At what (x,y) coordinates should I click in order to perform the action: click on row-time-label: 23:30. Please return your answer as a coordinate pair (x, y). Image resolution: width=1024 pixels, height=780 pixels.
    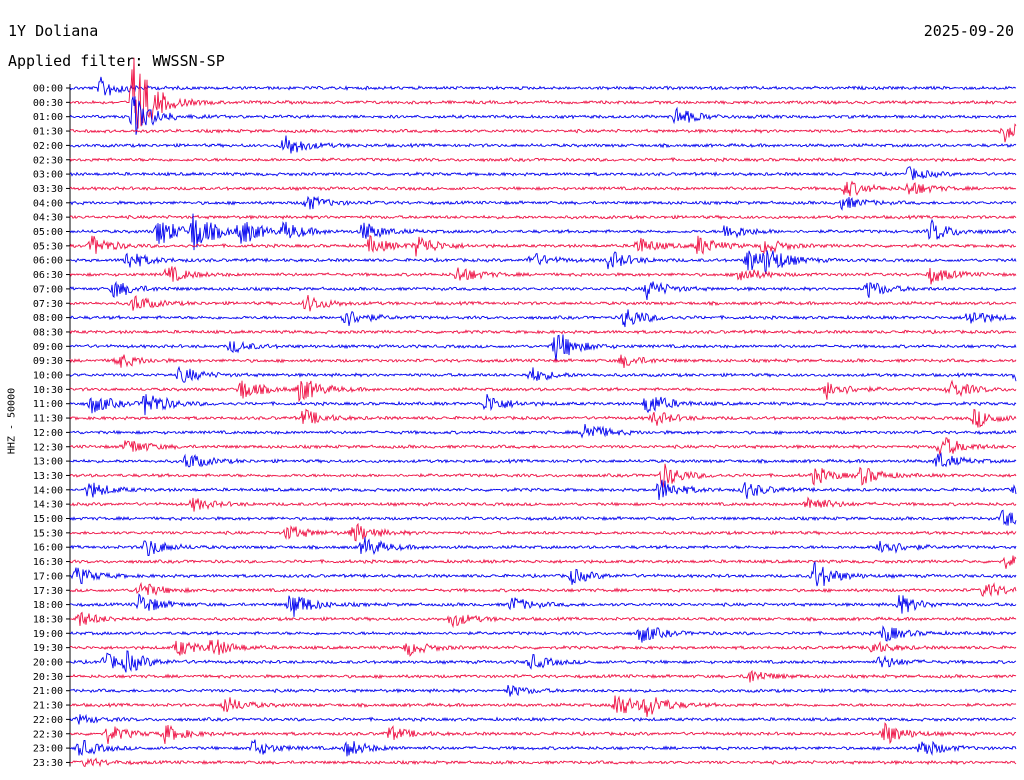
    Looking at the image, I should click on (48, 763).